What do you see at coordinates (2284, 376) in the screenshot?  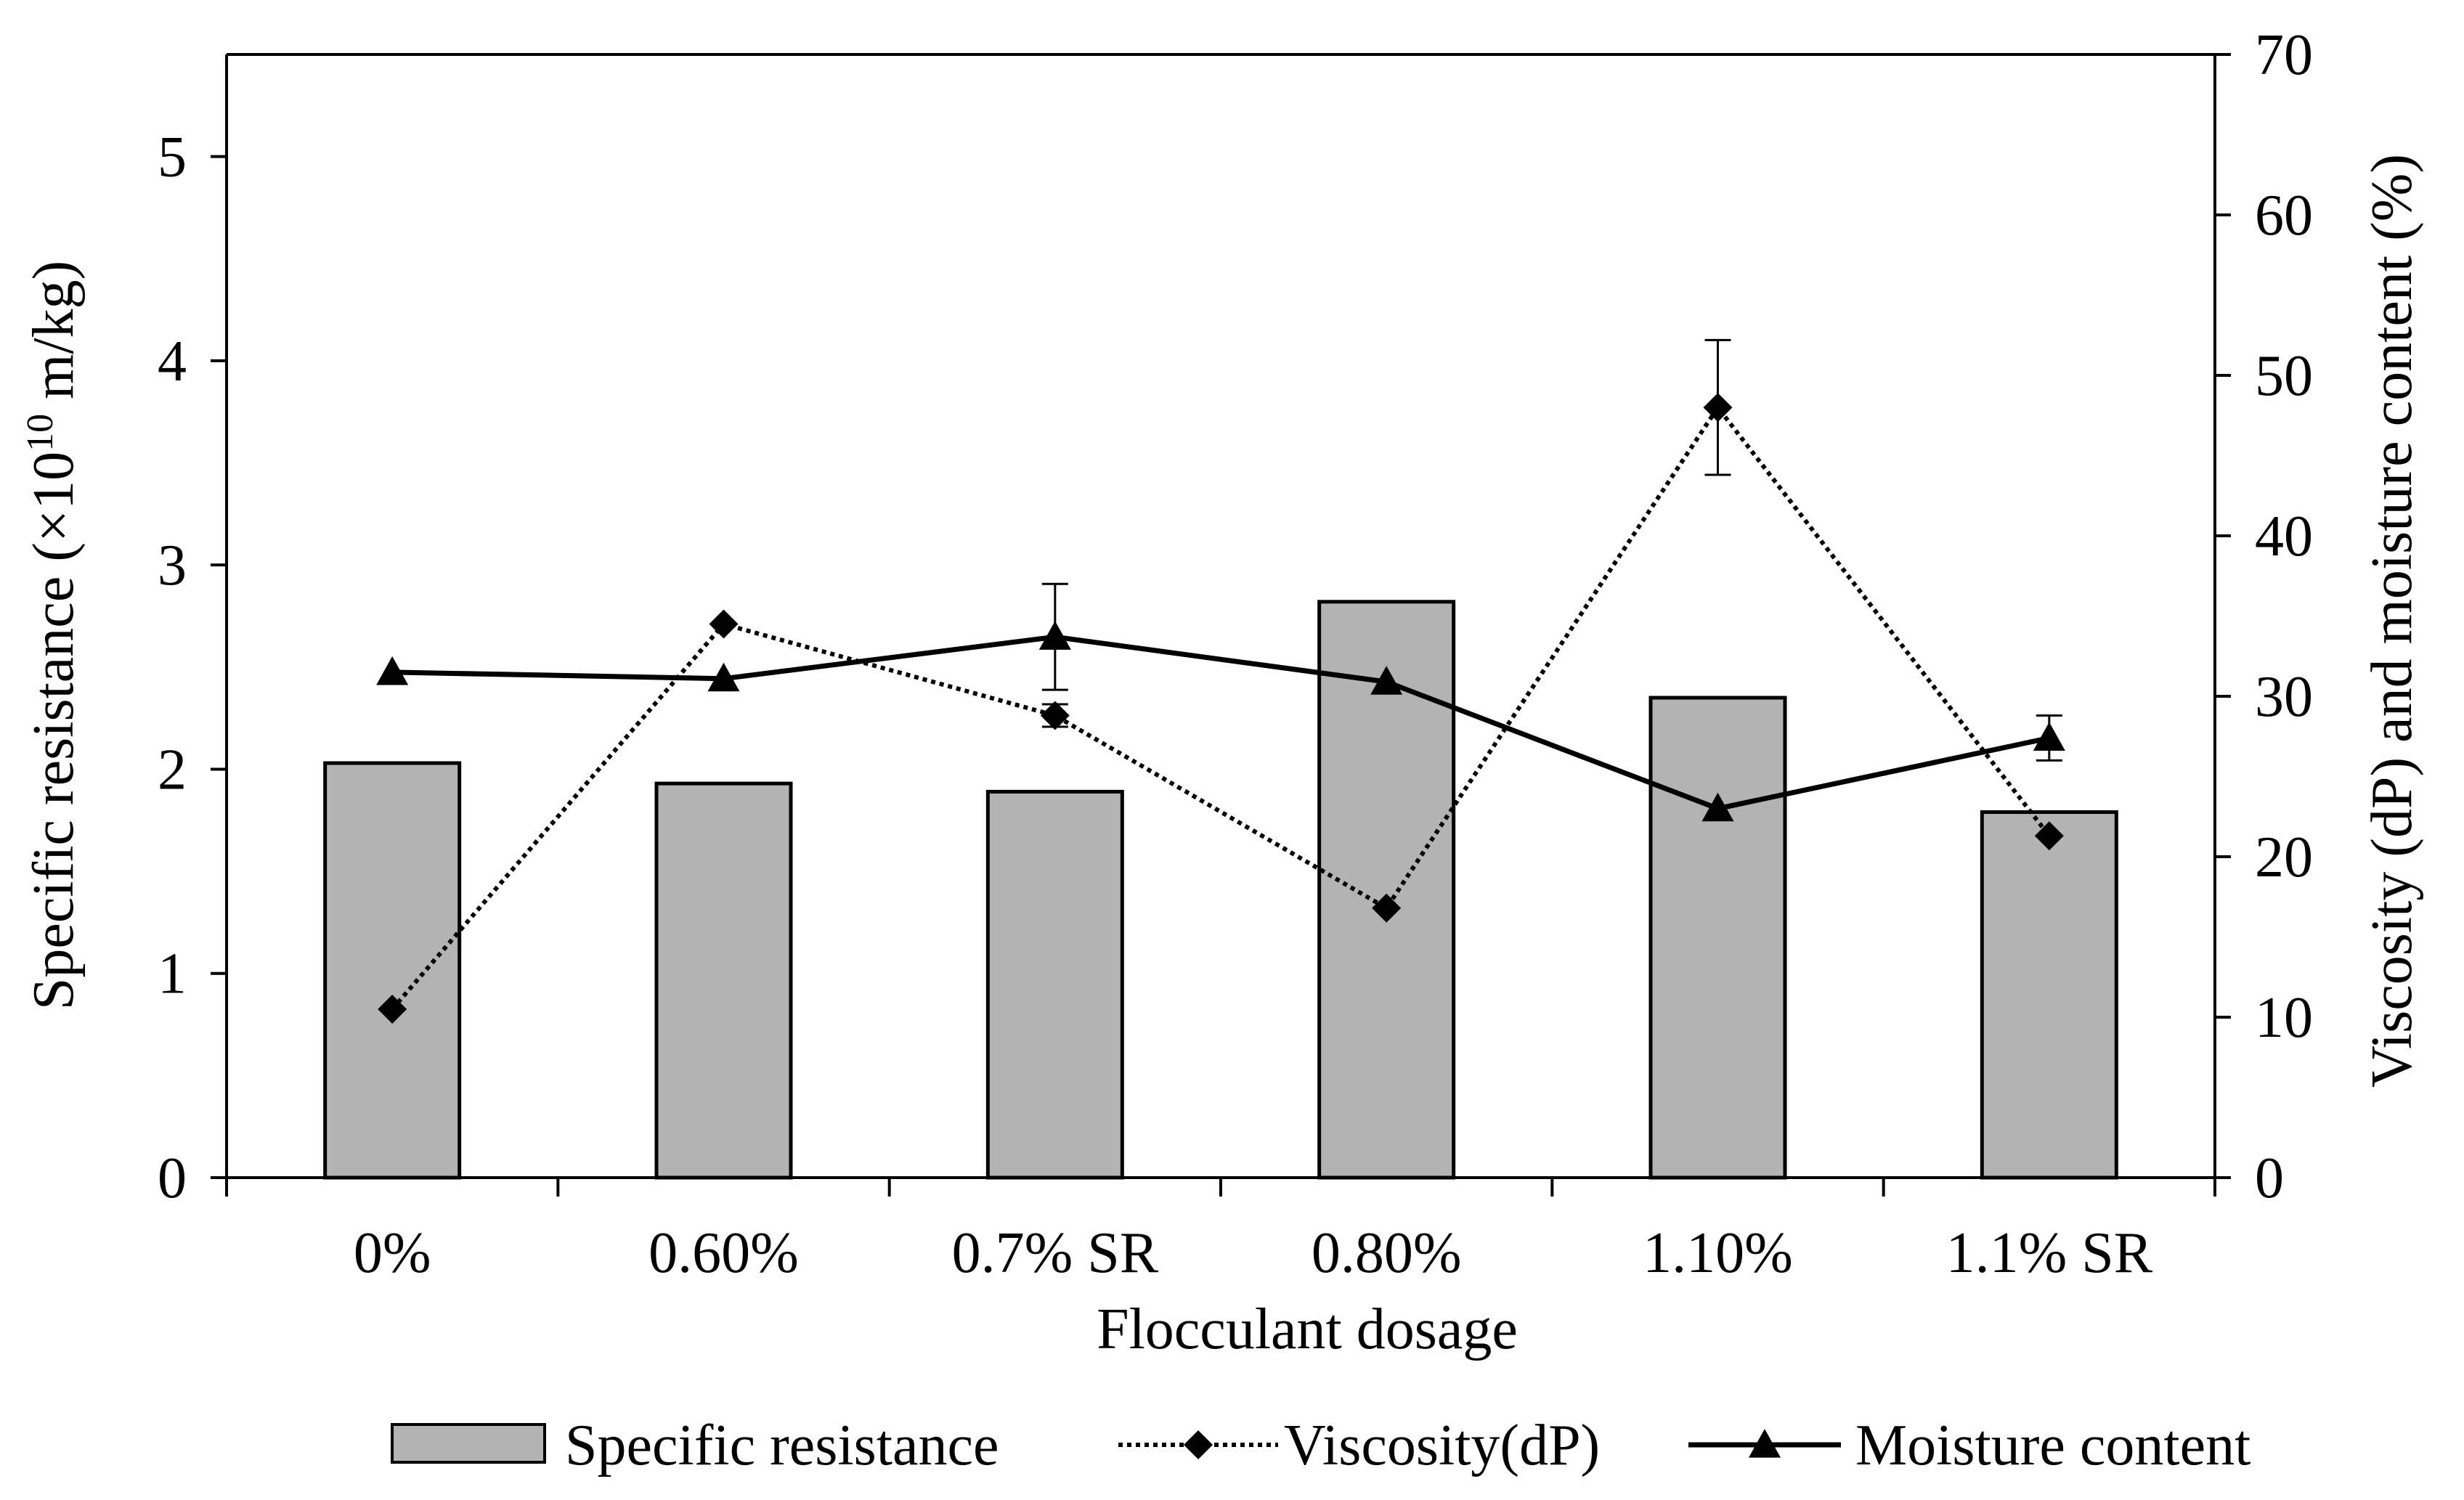 I see `y-right-tick-label: 50` at bounding box center [2284, 376].